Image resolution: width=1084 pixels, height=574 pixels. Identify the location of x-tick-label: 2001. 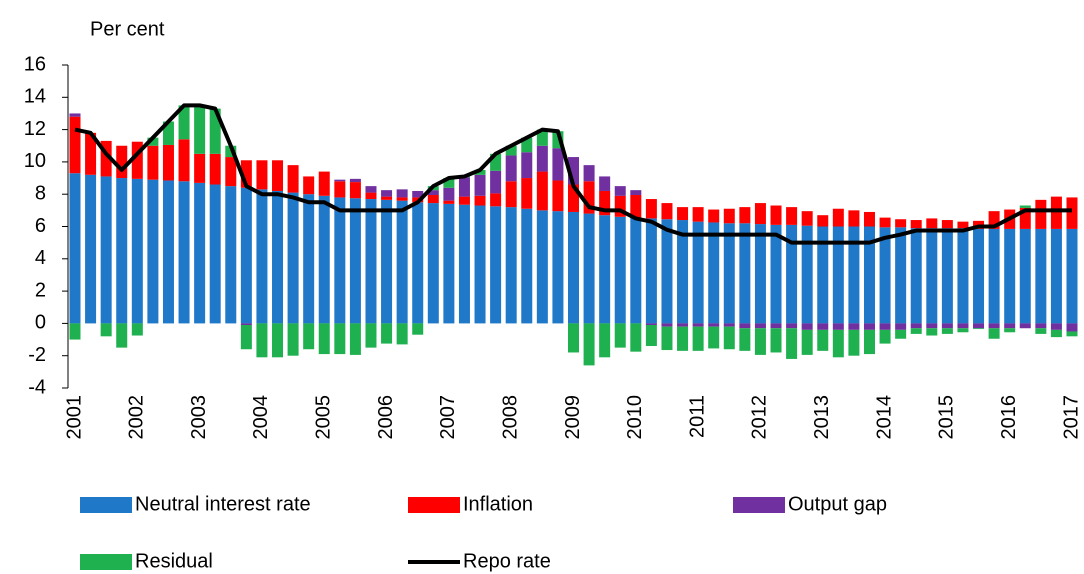
(74, 417).